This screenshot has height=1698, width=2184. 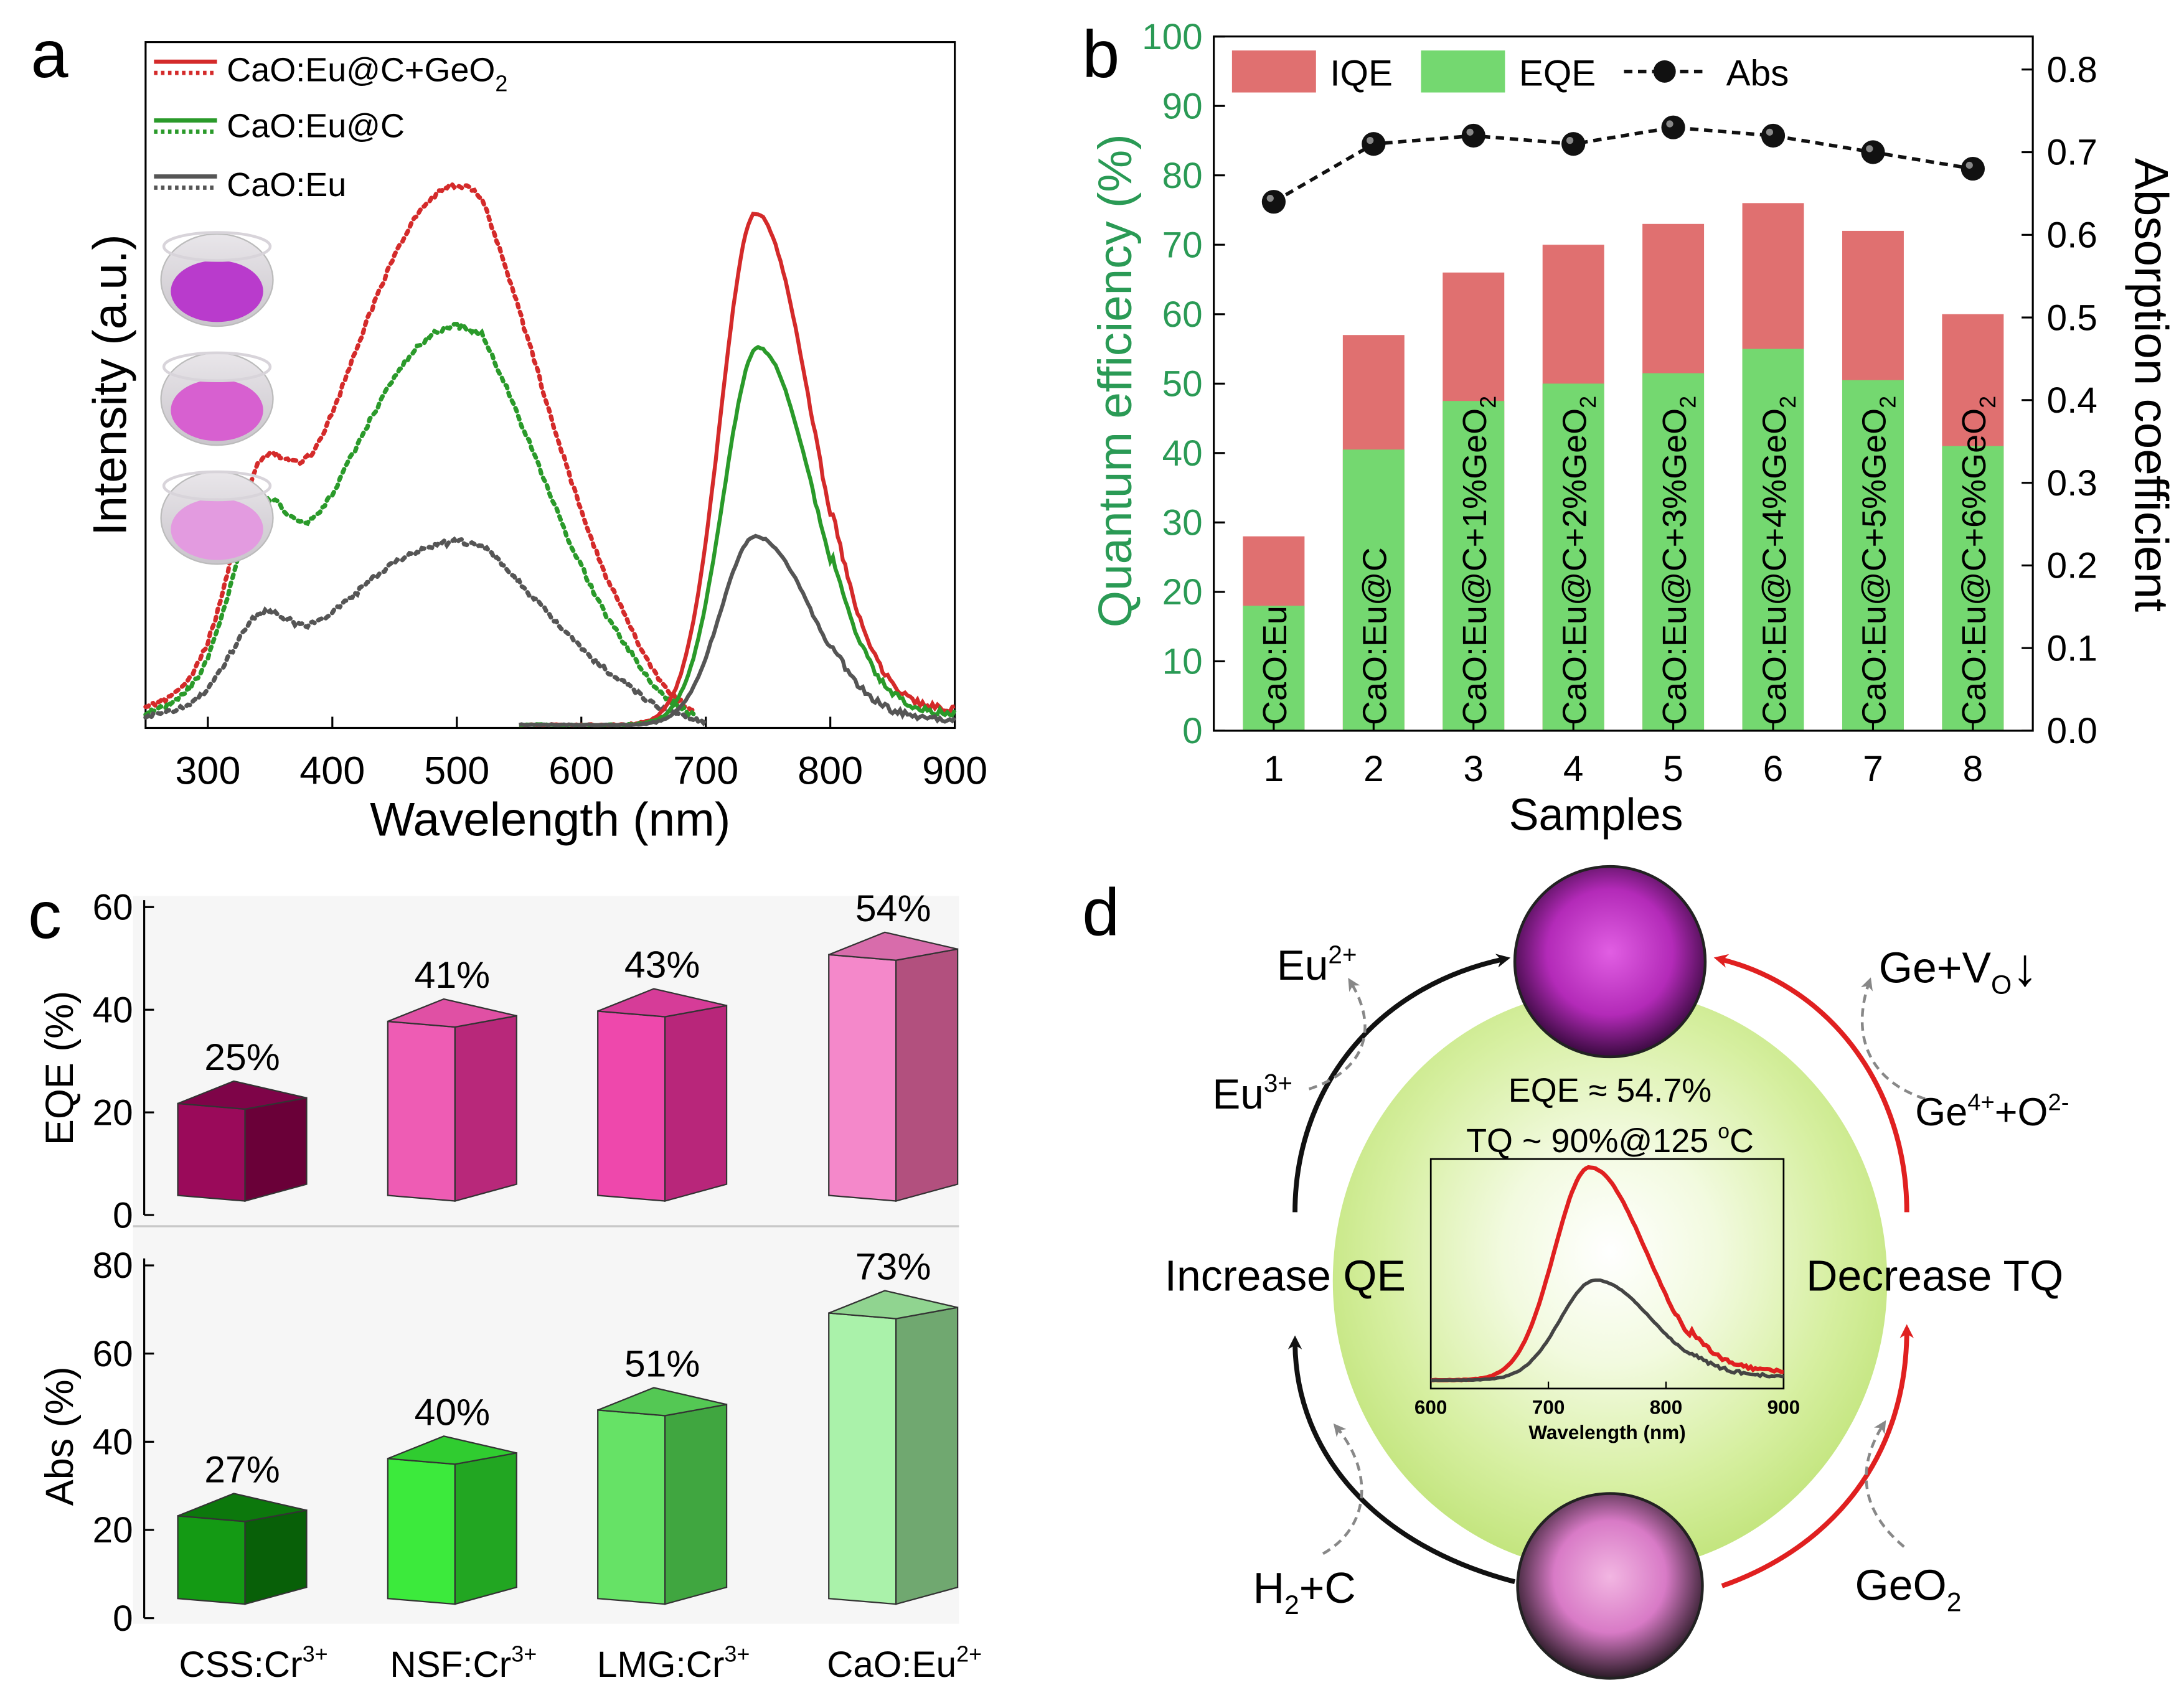 What do you see at coordinates (706, 770) in the screenshot?
I see `x-tick-label-a-700: 700` at bounding box center [706, 770].